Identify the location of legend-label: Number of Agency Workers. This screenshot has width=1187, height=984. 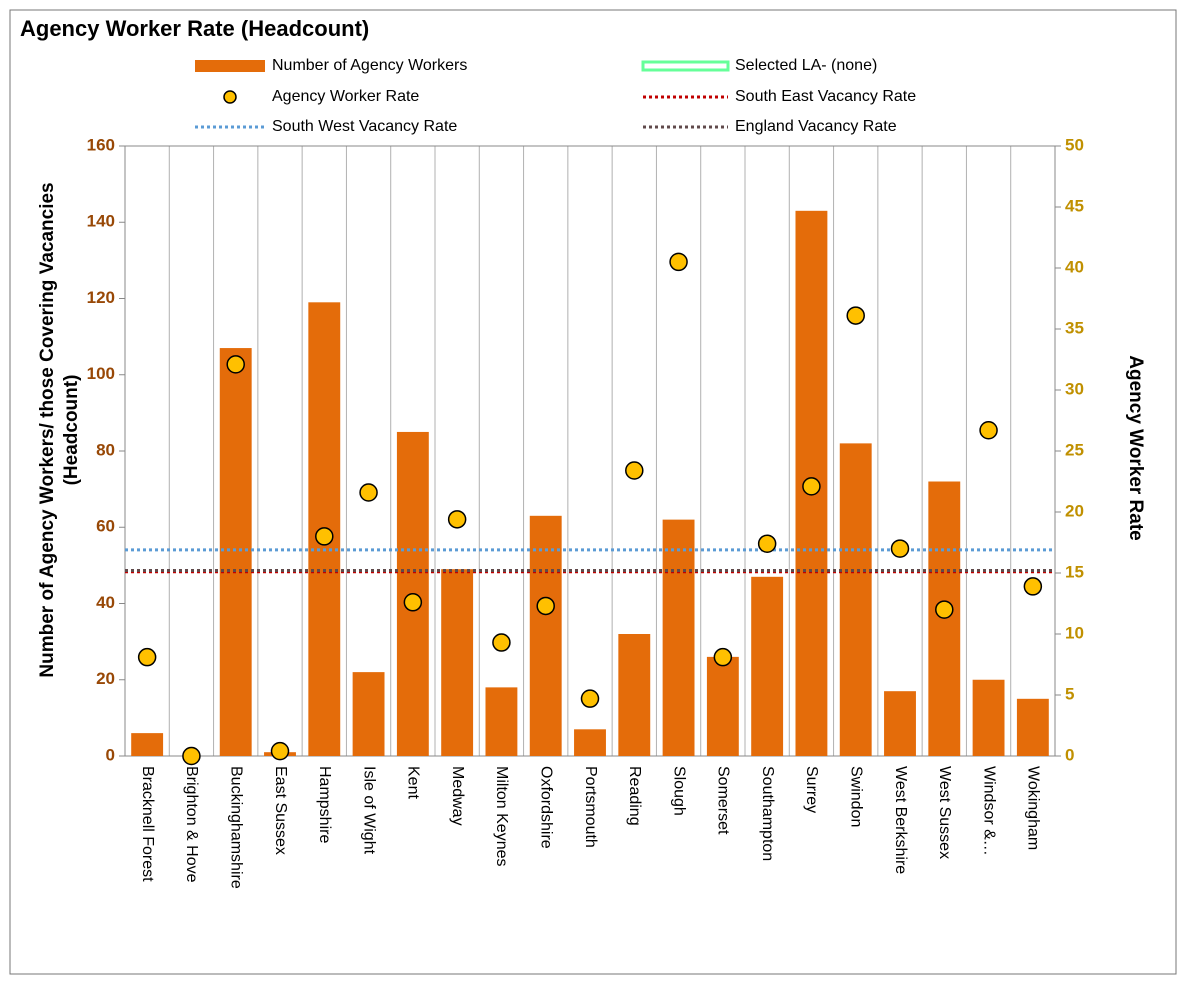
(369, 65).